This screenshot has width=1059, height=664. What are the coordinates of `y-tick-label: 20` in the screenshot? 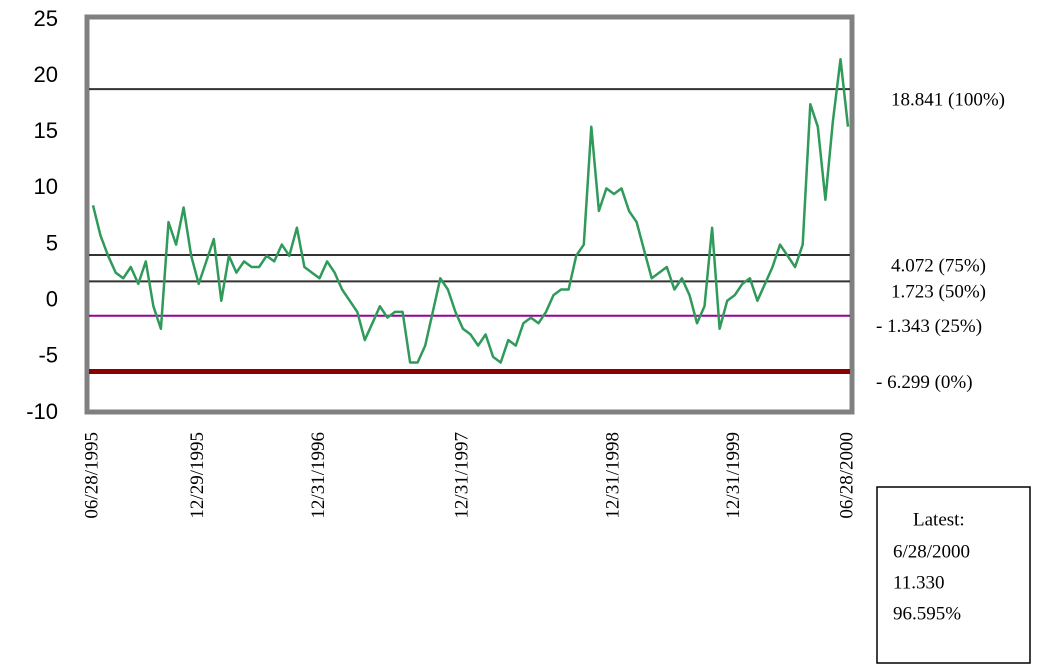 It's located at (46, 74).